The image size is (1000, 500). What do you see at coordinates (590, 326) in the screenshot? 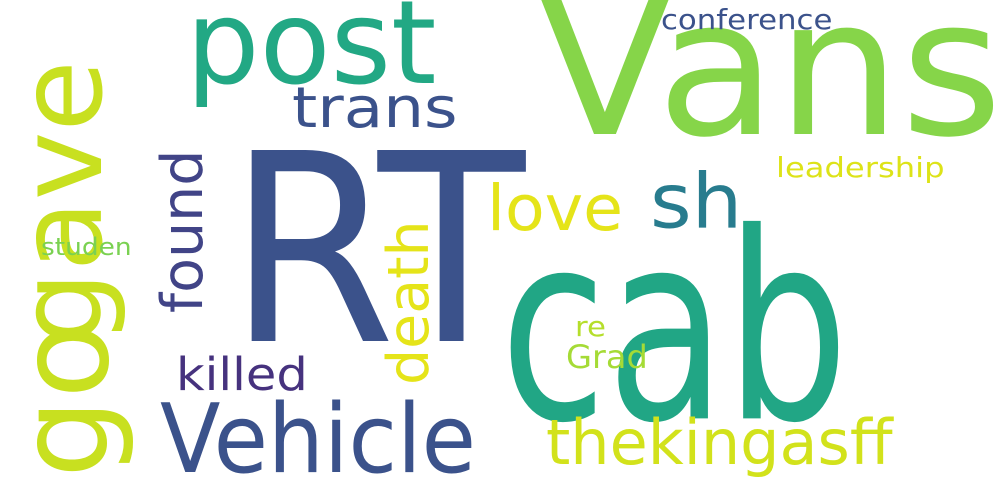
I see `word-re: re` at bounding box center [590, 326].